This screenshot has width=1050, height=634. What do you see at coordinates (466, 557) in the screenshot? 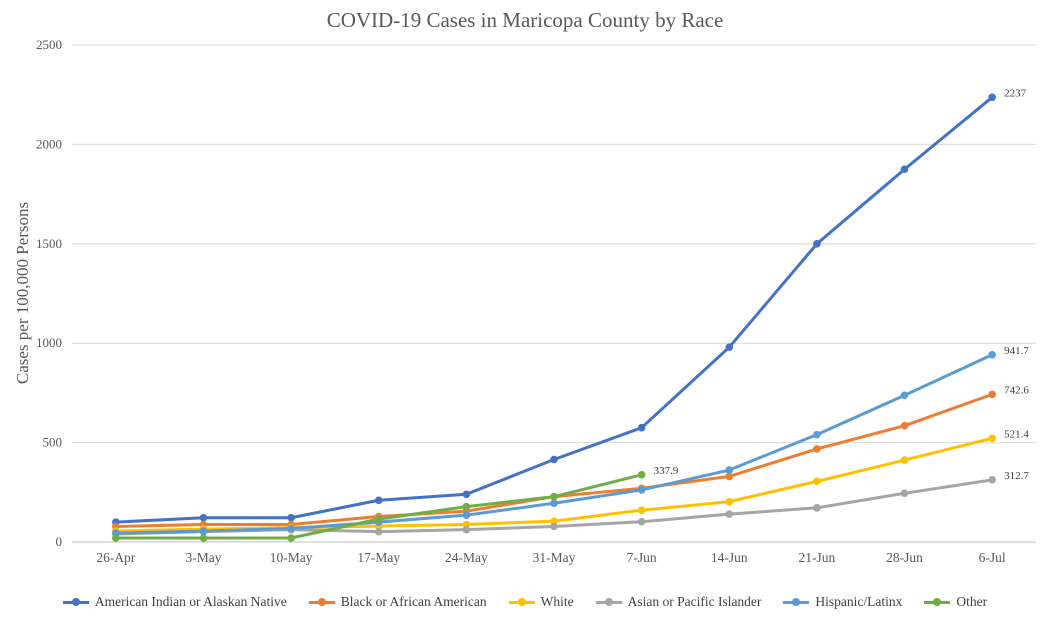
I see `x-tick-label: 24-May` at bounding box center [466, 557].